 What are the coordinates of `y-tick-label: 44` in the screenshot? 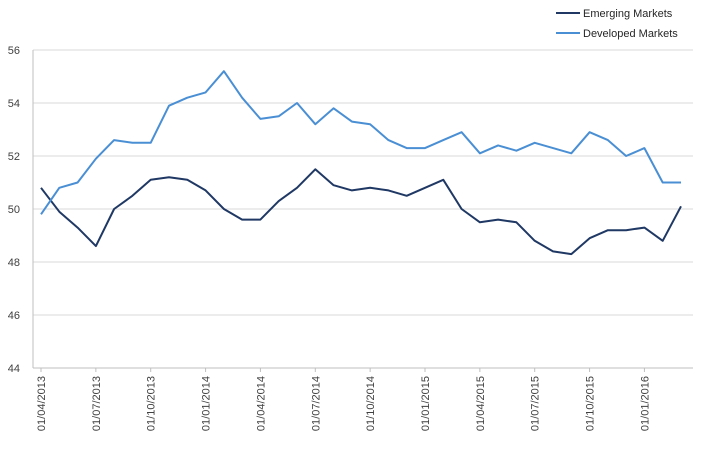 It's located at (14, 369).